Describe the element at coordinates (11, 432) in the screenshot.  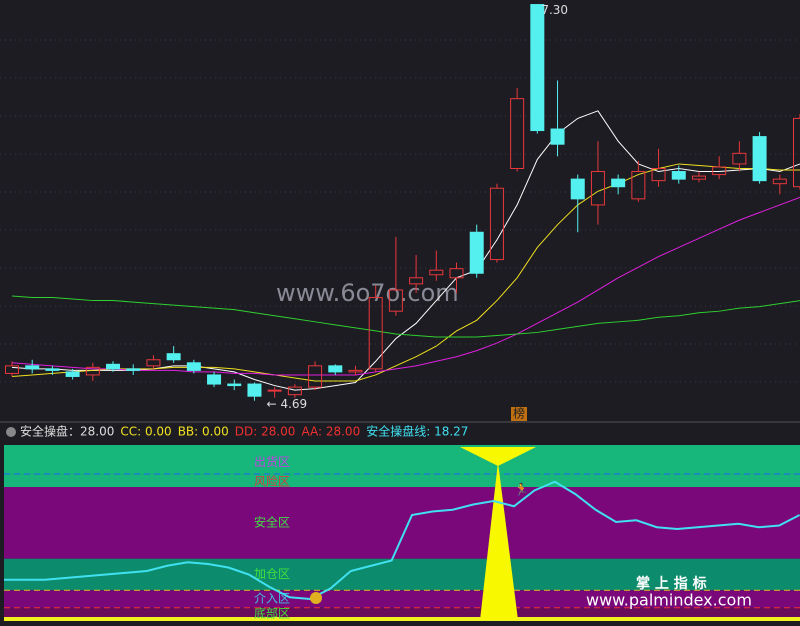
I see `collapse-icon` at that location.